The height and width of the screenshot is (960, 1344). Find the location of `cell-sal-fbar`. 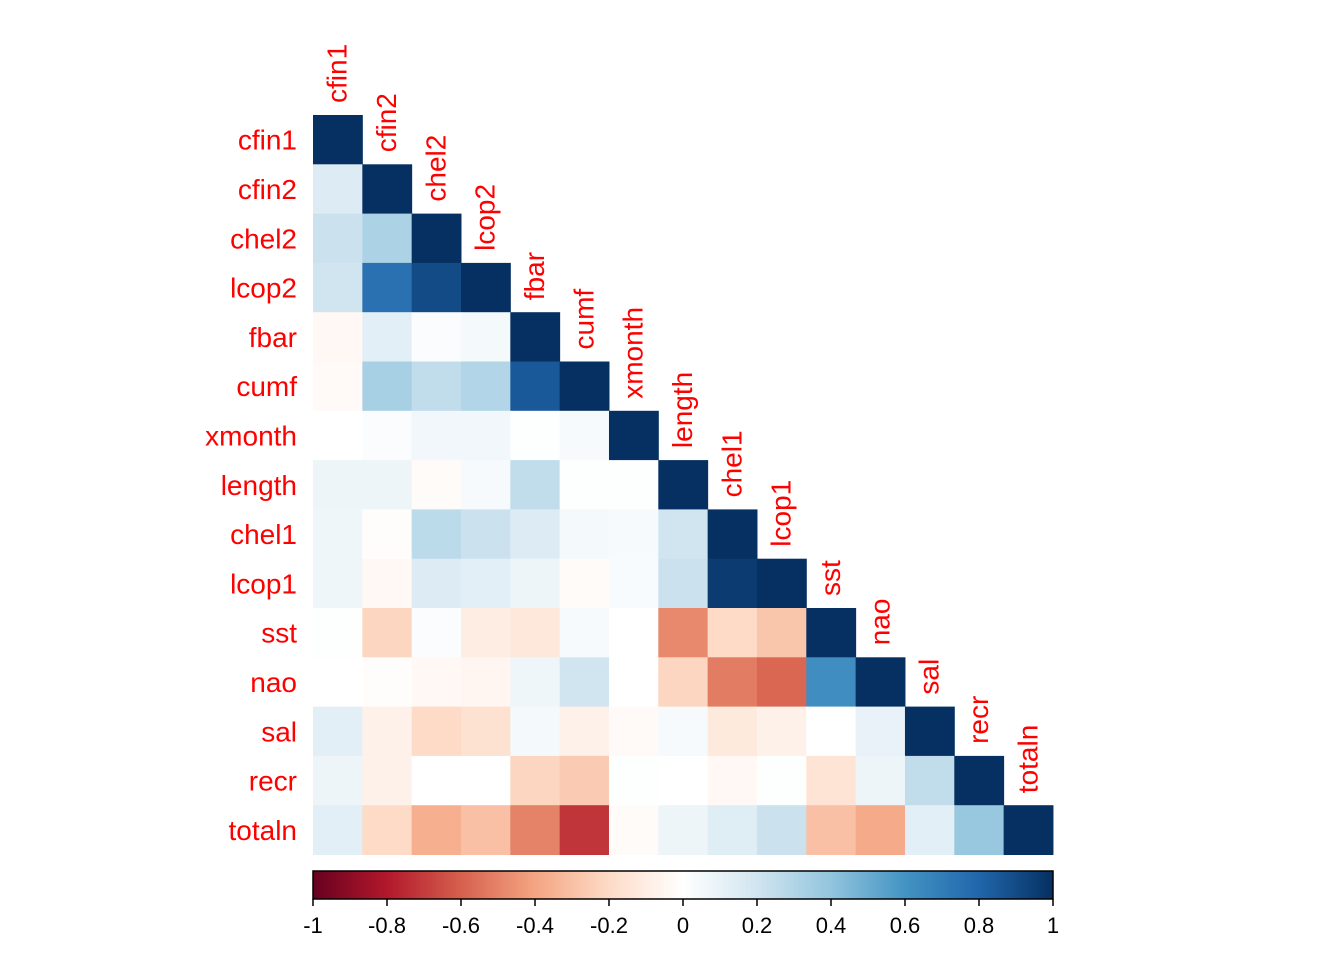

cell-sal-fbar is located at coordinates (535, 731).